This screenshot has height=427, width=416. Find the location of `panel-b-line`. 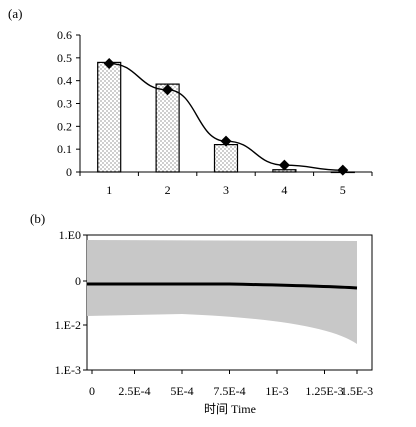

panel-b-line is located at coordinates (222, 286).